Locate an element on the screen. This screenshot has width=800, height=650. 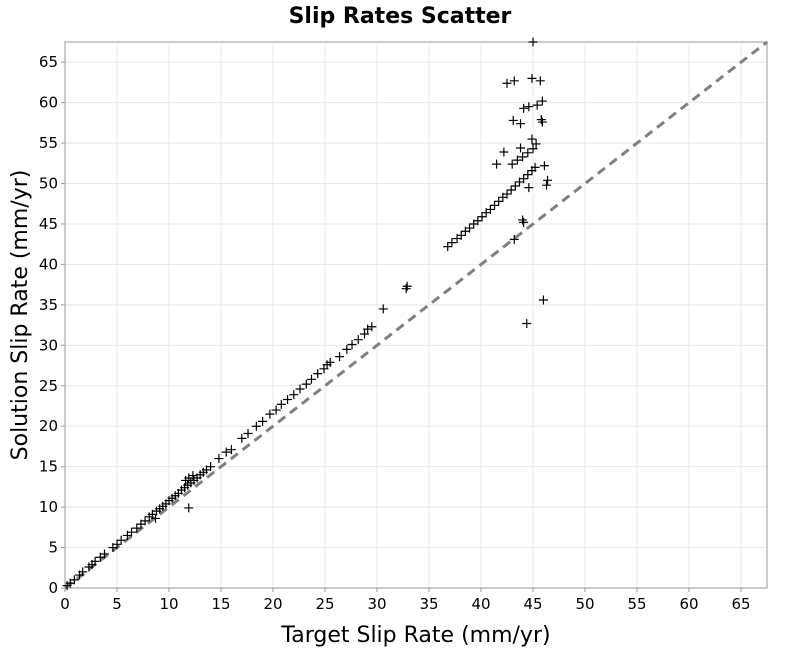
x-tick-label-5: 25 is located at coordinates (324, 604).